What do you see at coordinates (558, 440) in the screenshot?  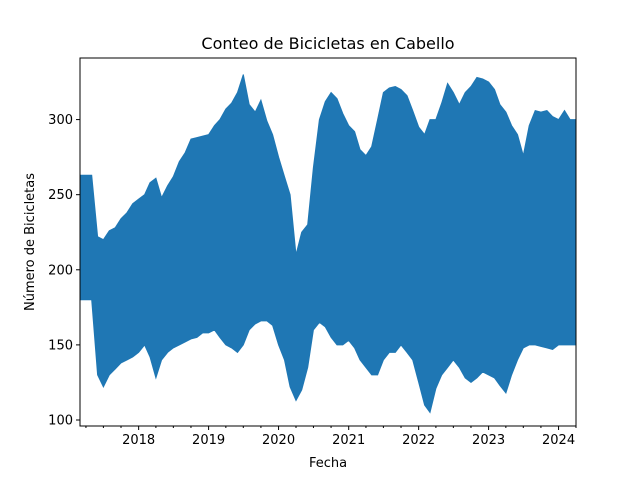 I see `x-tick-label: 2024` at bounding box center [558, 440].